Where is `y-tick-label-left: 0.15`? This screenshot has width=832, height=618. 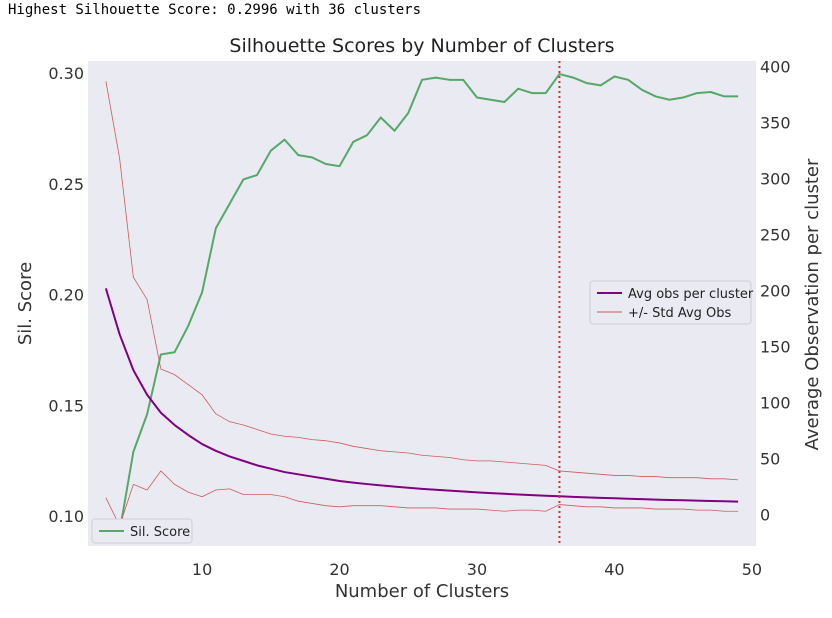 y-tick-label-left: 0.15 is located at coordinates (66, 405).